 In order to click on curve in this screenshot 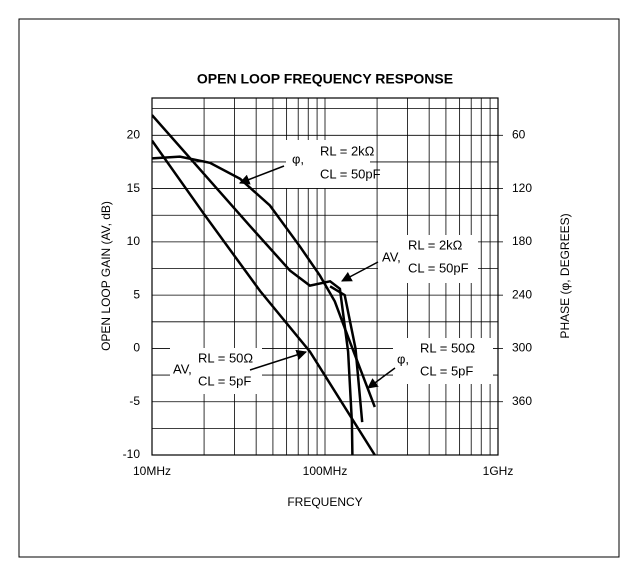, I will do `click(346, 354)`.